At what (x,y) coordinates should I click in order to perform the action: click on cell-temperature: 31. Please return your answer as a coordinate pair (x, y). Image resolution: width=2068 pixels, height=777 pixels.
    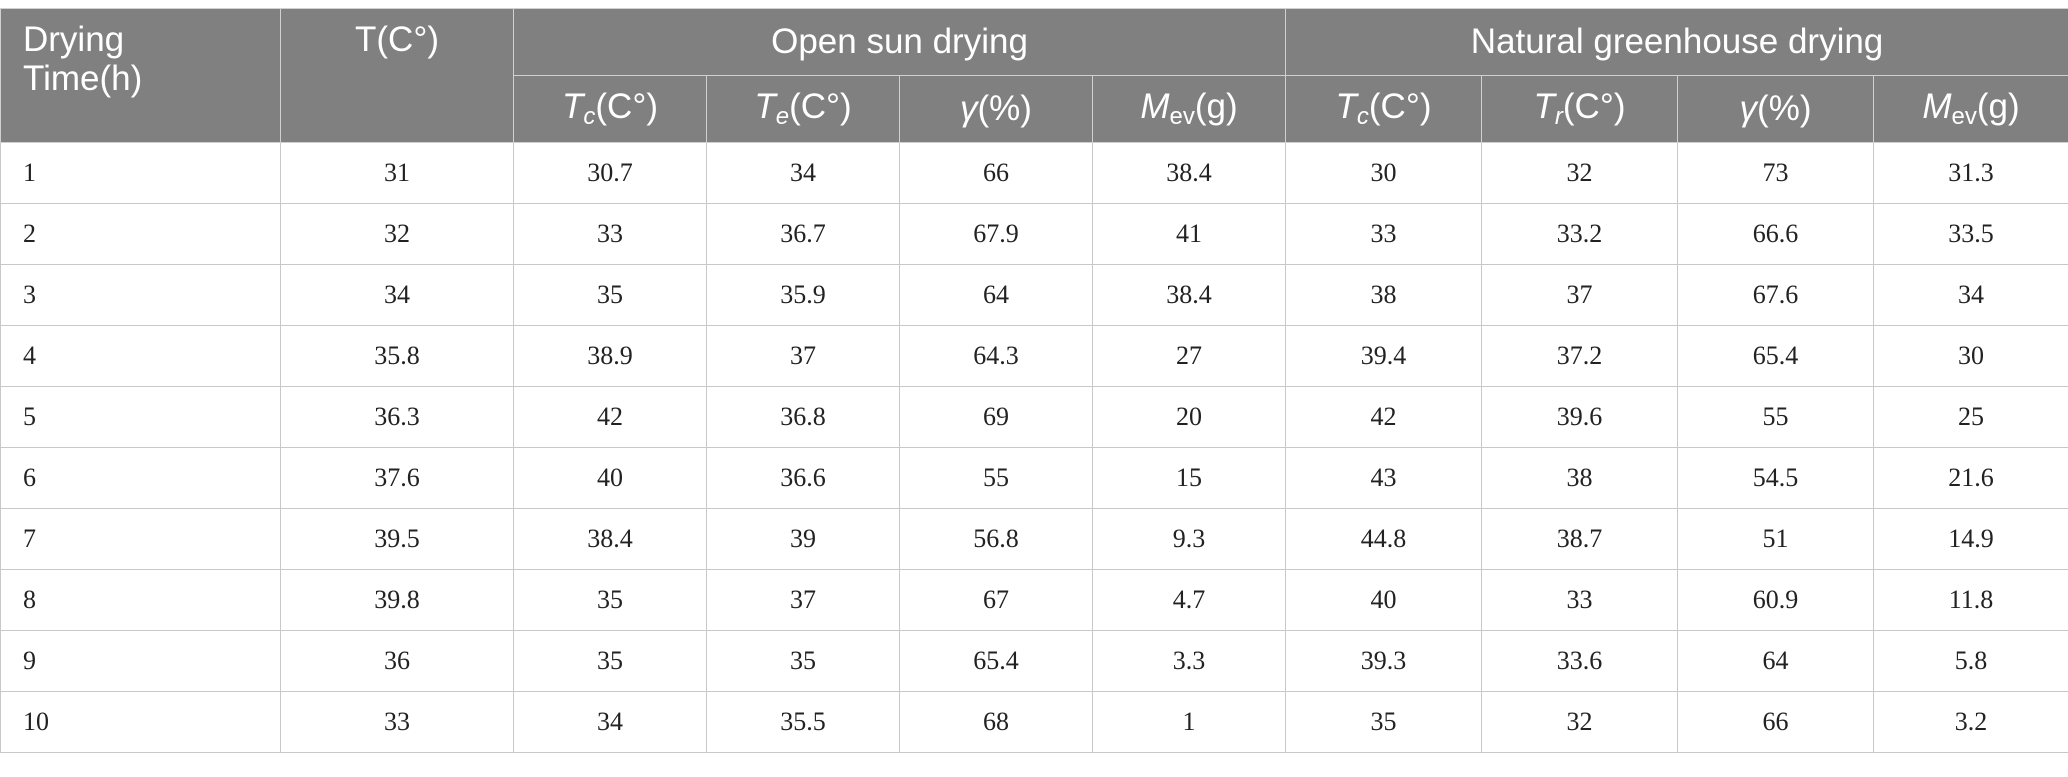
    Looking at the image, I should click on (397, 173).